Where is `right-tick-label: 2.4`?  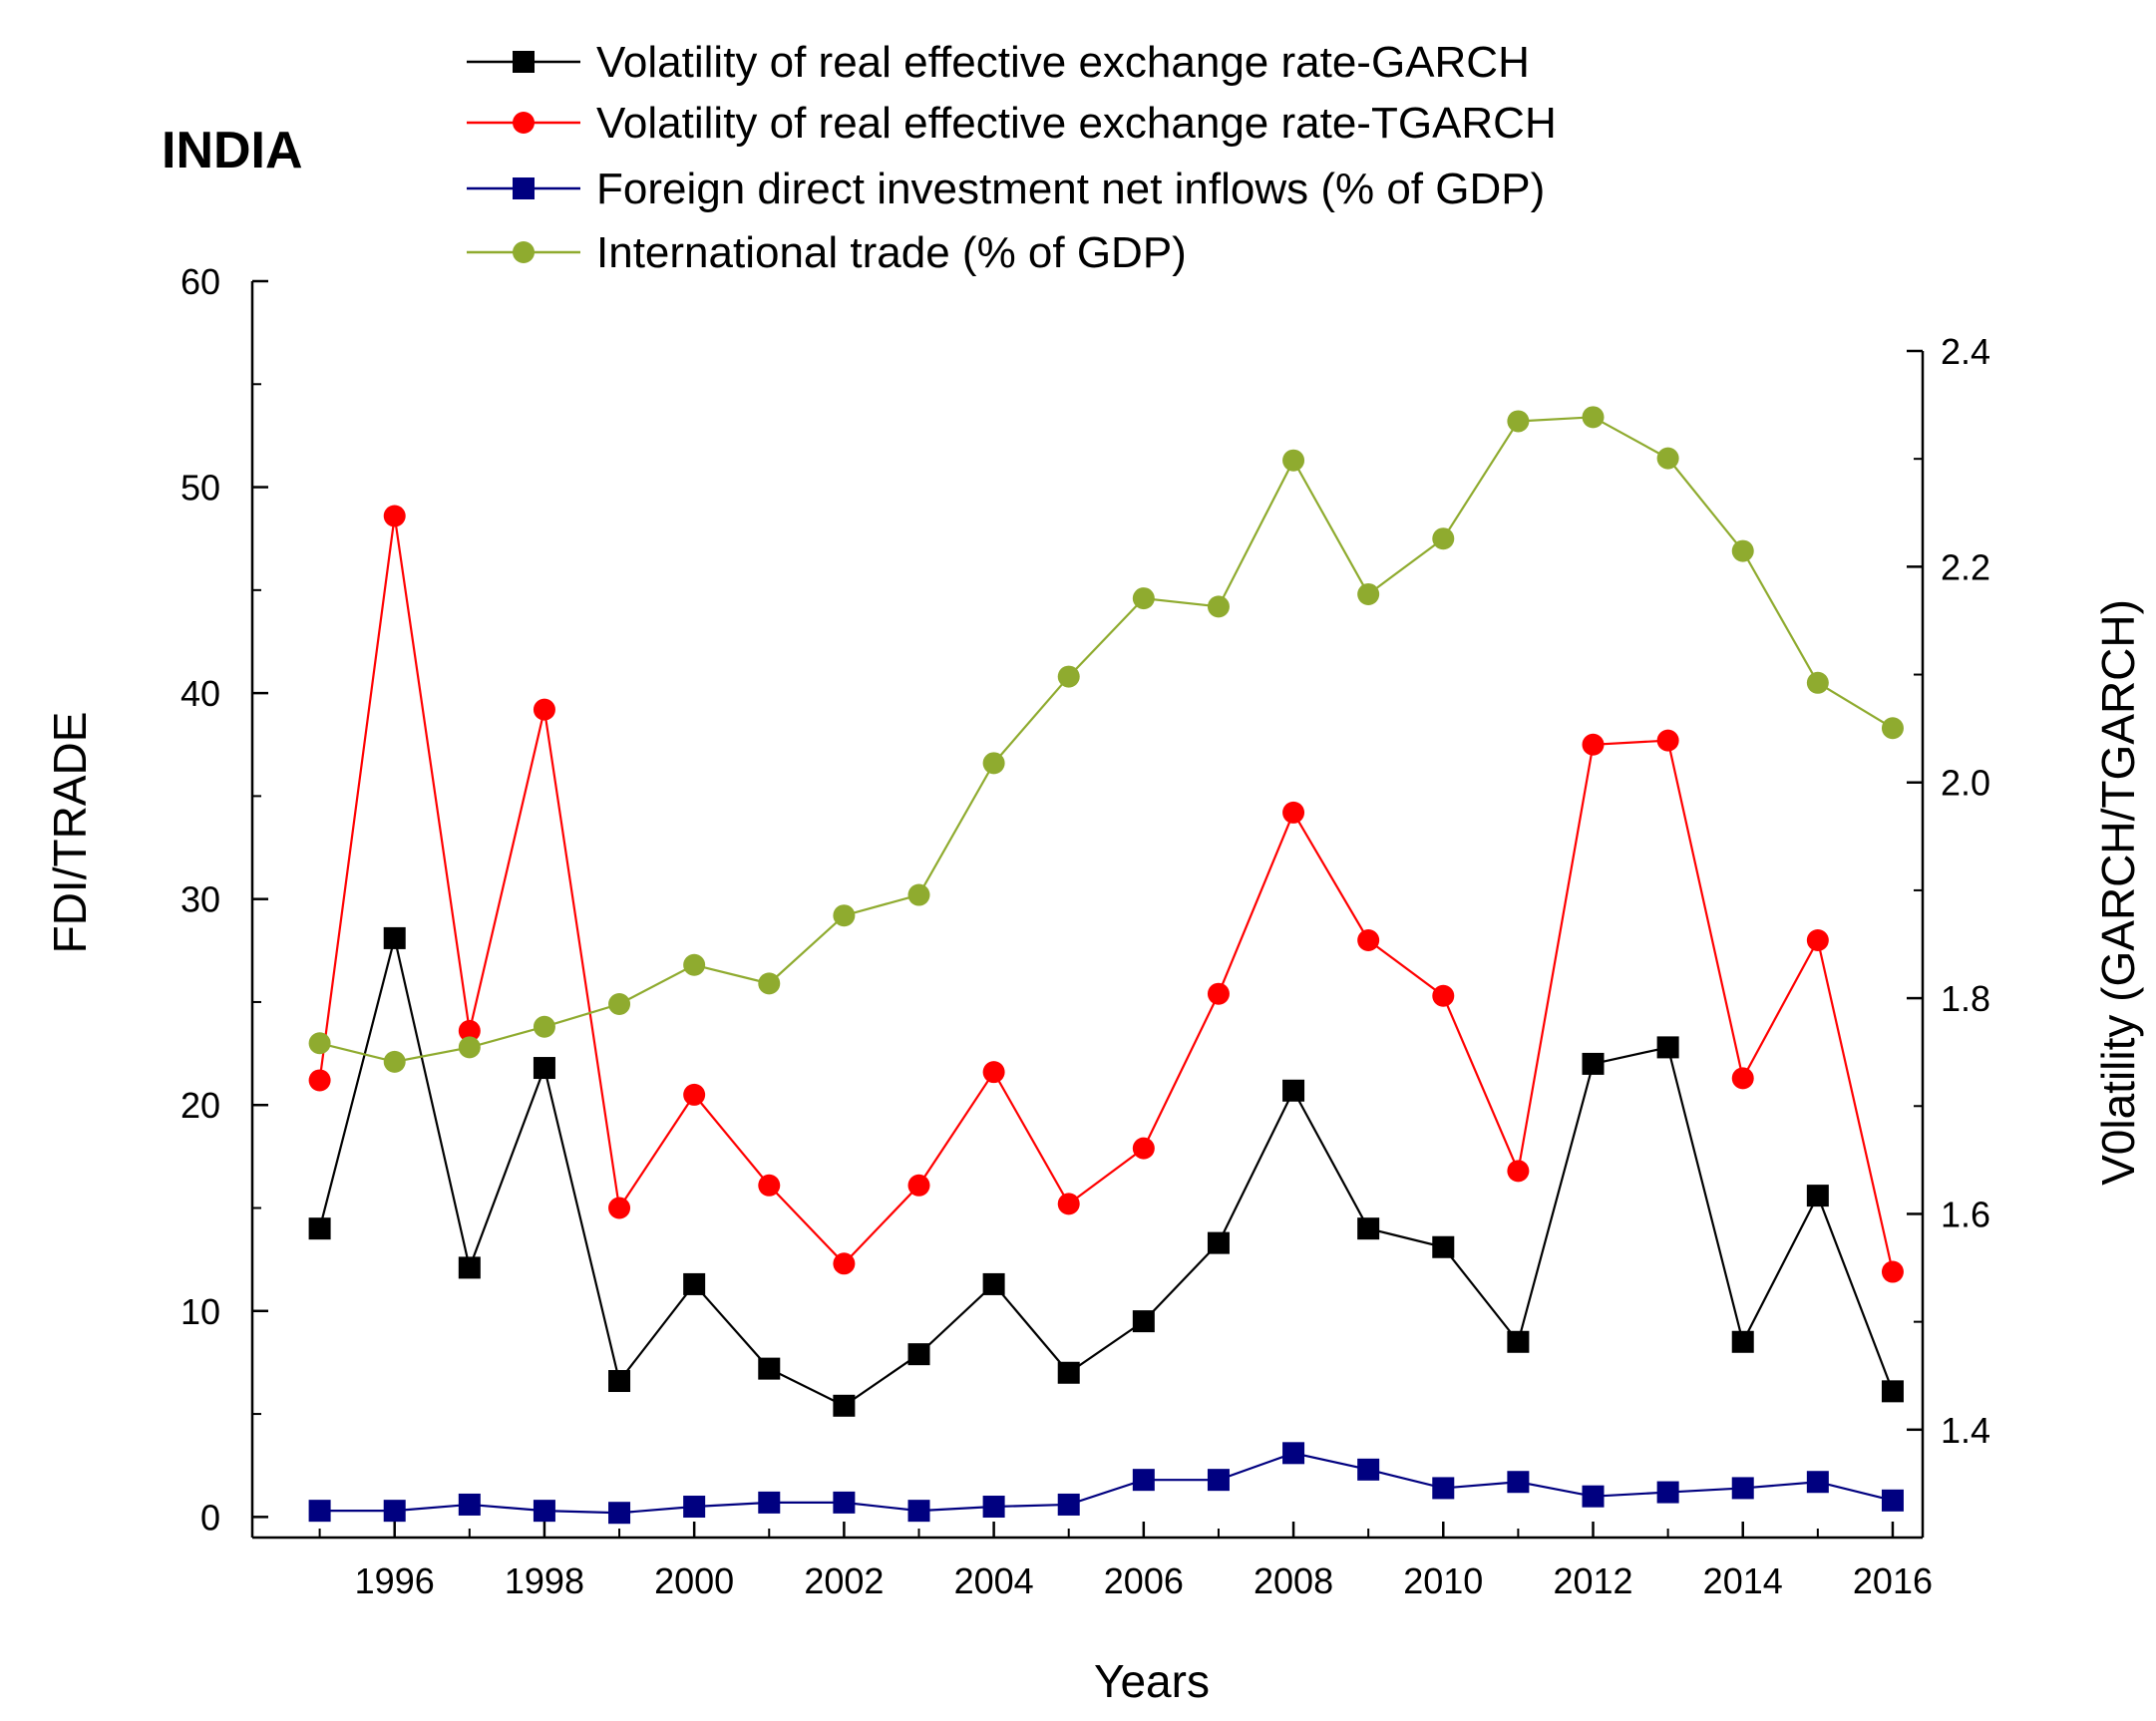 right-tick-label: 2.4 is located at coordinates (1965, 351).